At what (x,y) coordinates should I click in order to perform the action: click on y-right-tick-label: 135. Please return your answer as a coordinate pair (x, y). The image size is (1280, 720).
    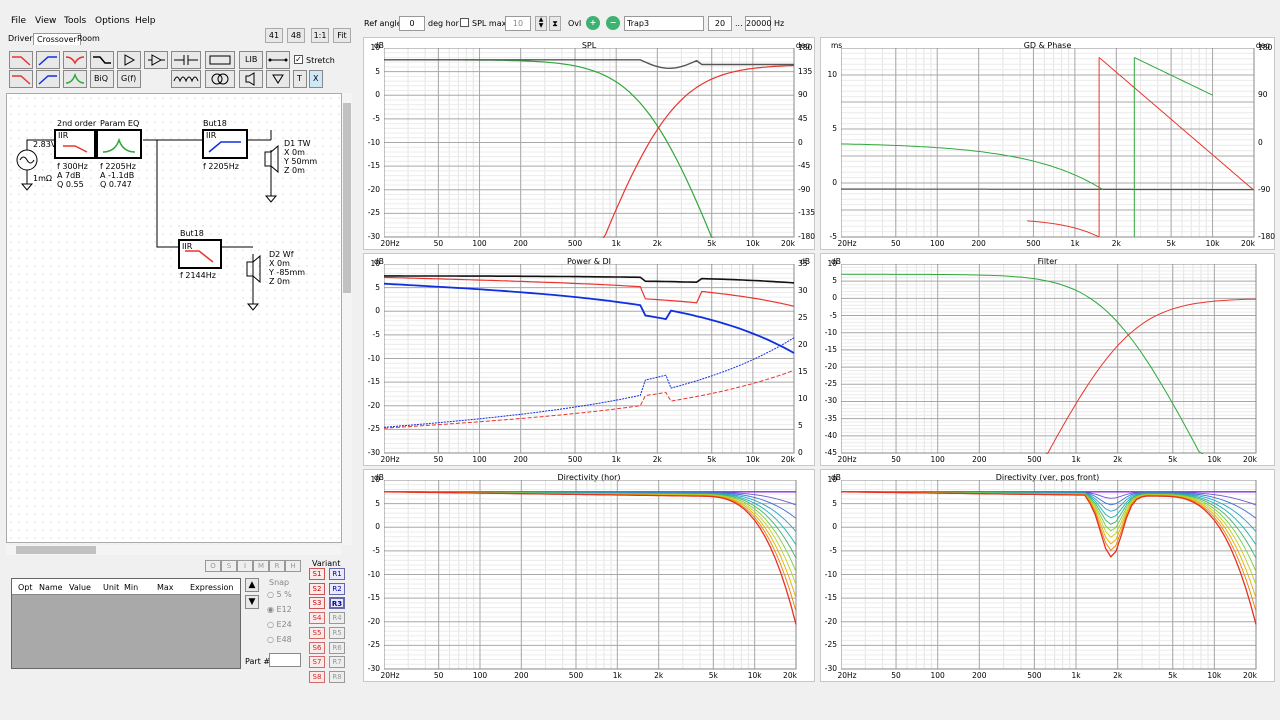
    Looking at the image, I should click on (805, 71).